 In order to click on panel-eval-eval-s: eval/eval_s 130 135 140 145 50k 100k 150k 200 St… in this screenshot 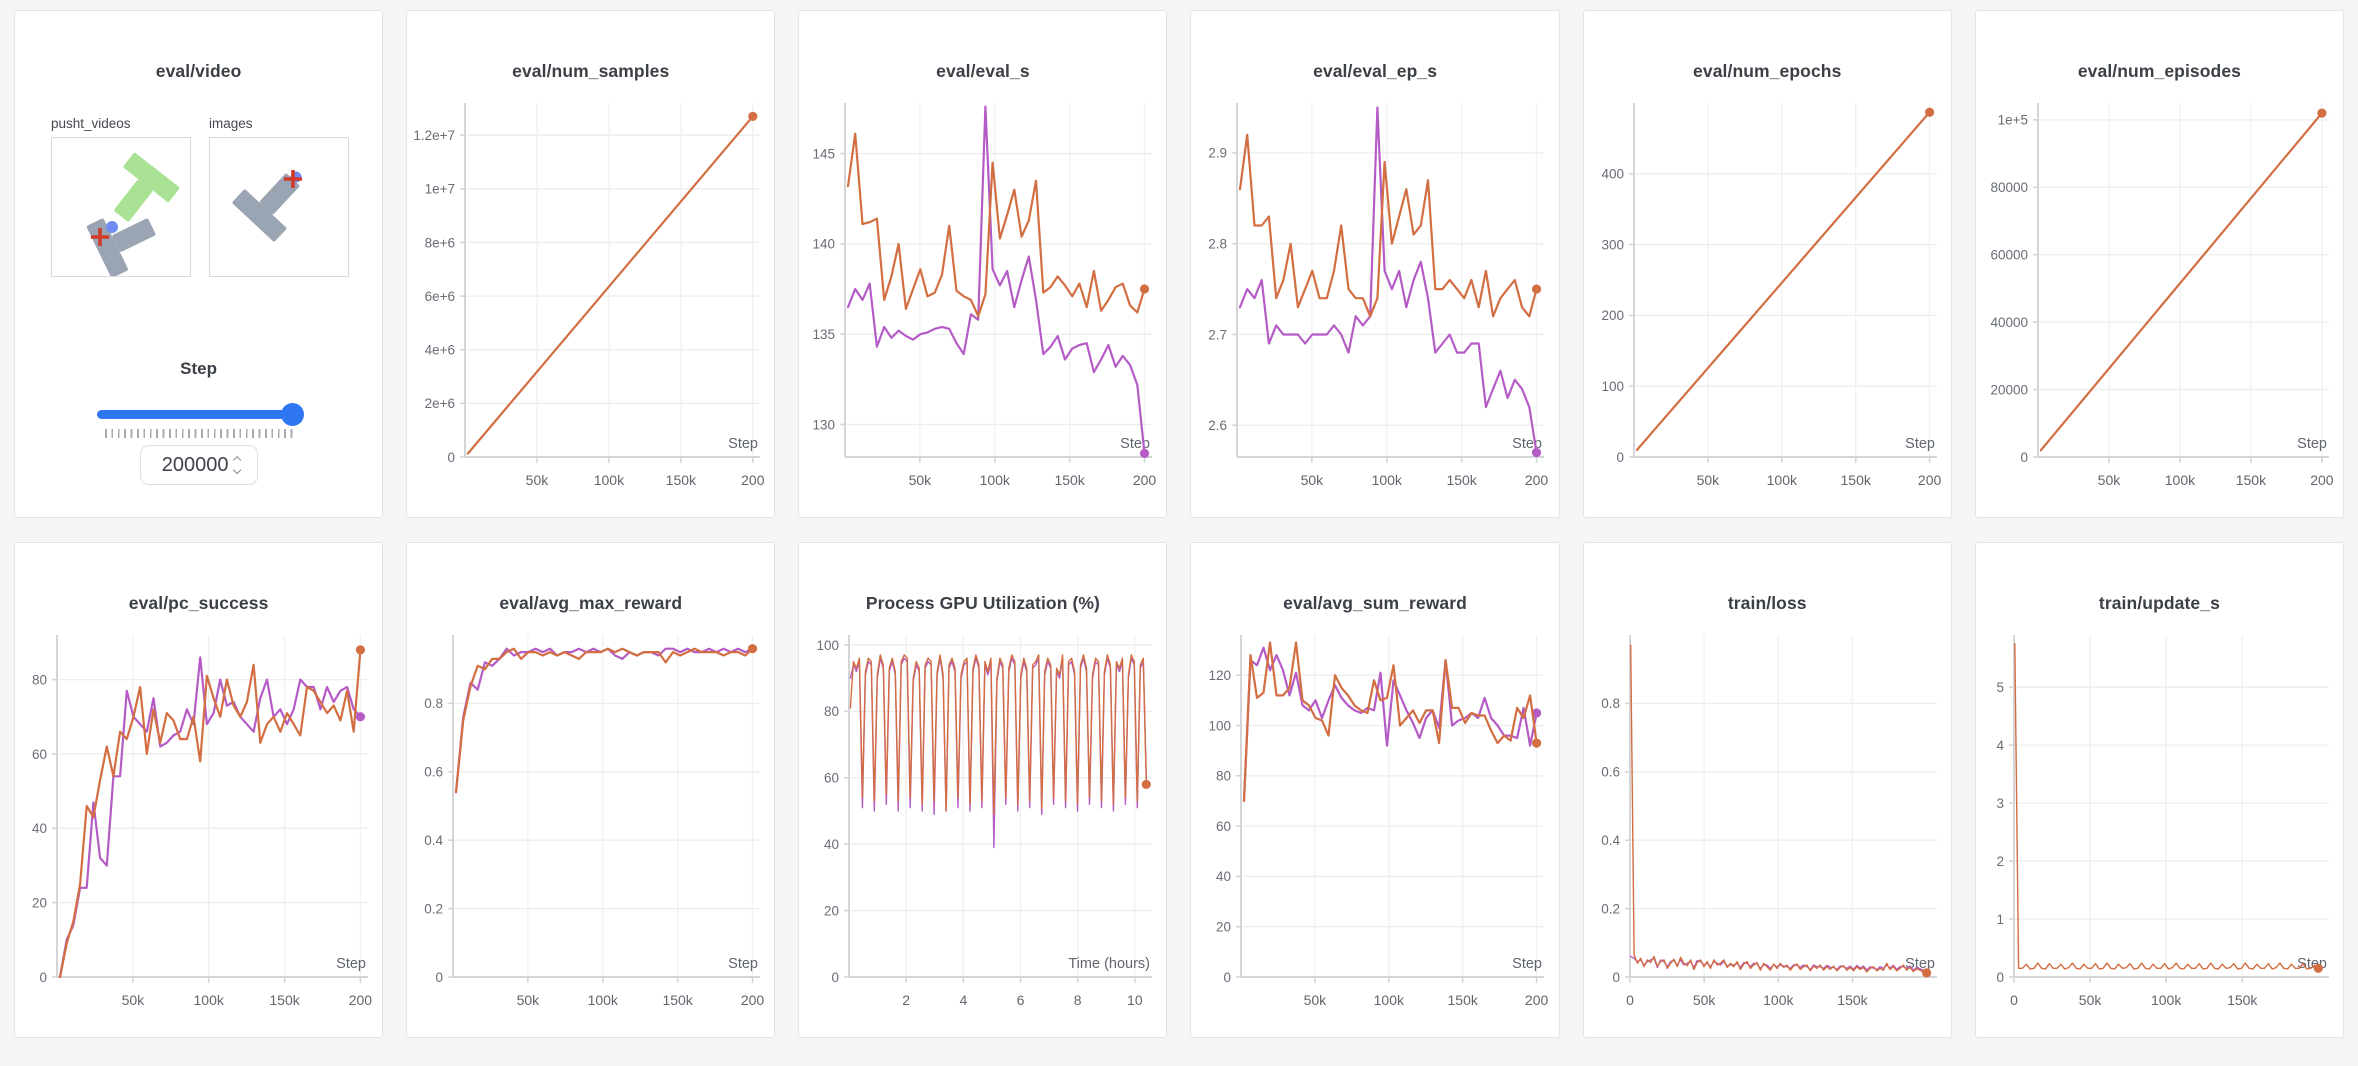, I will do `click(983, 264)`.